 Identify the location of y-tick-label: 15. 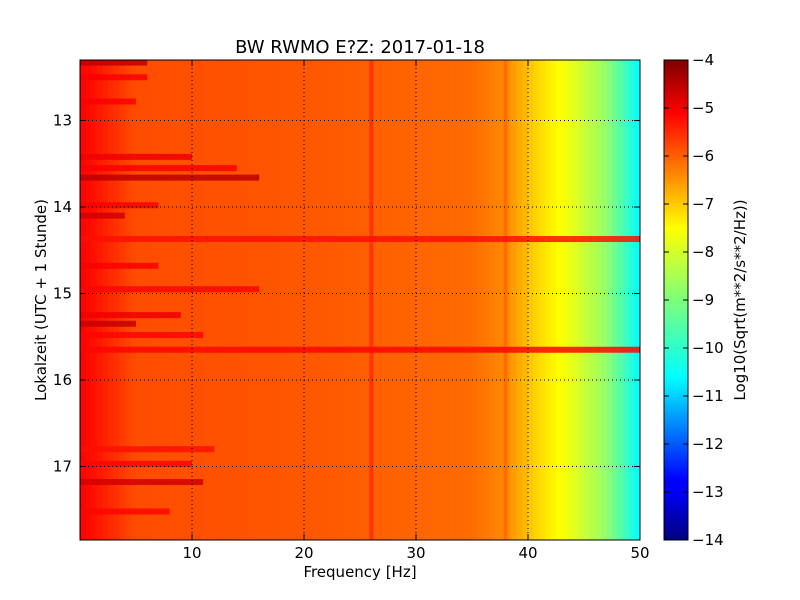
(62, 294).